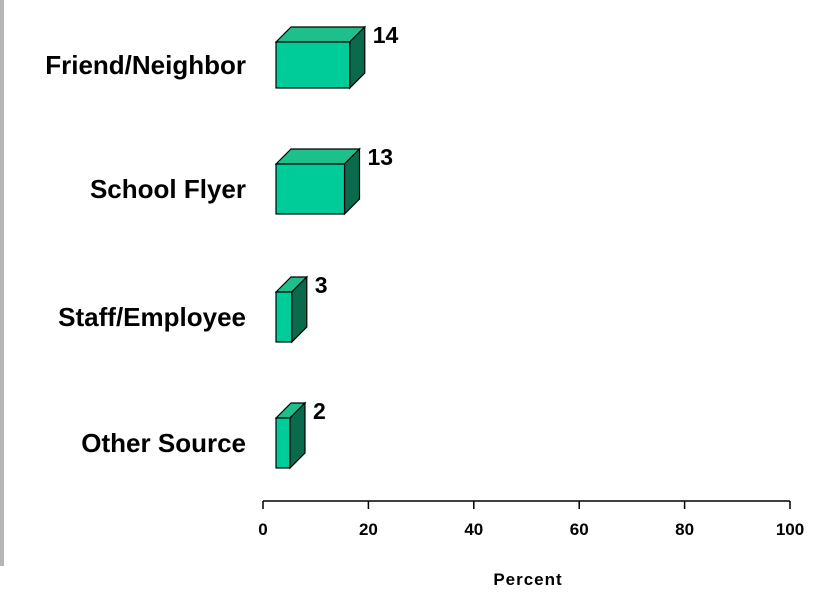  Describe the element at coordinates (531, 519) in the screenshot. I see `x-axis: 0 20 40 60 80 100` at that location.